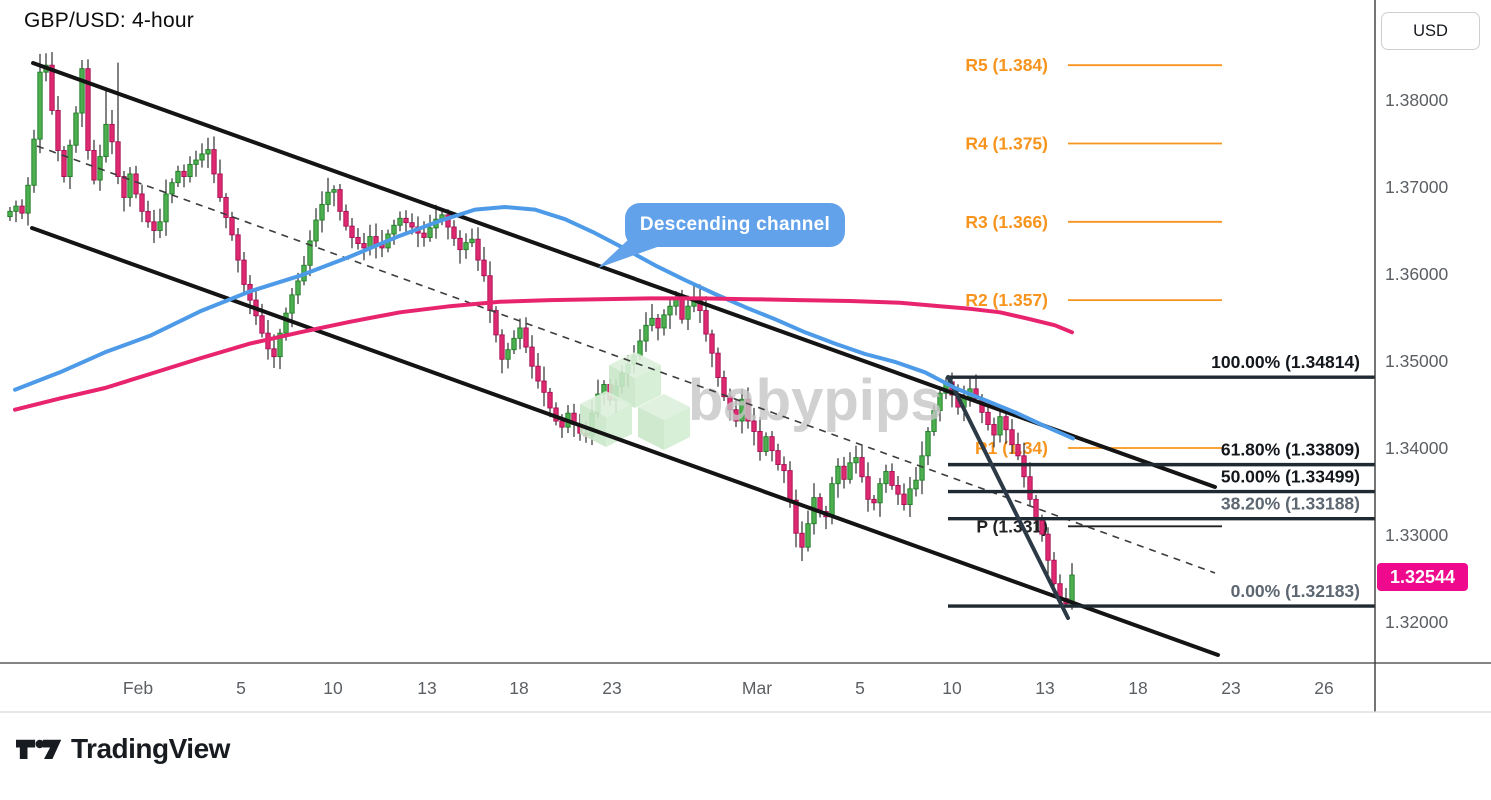 The width and height of the screenshot is (1491, 800). What do you see at coordinates (860, 688) in the screenshot?
I see `date-tick-label: 5` at bounding box center [860, 688].